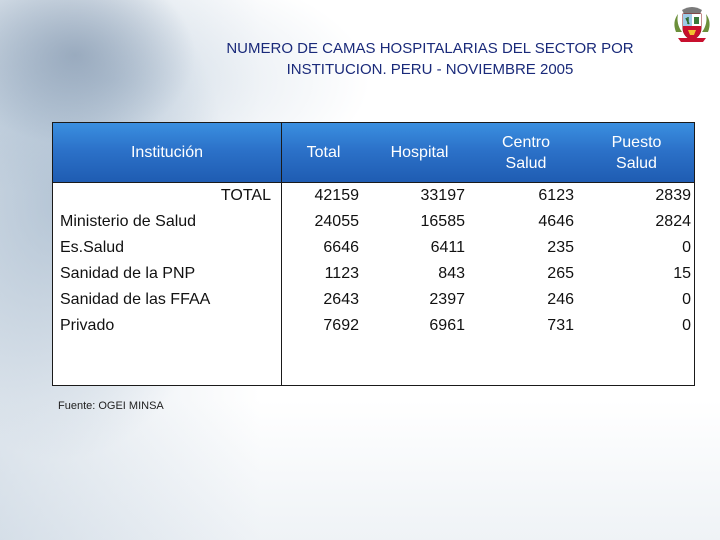 This screenshot has height=540, width=720. I want to click on table-row: TOTAL 42159 33197 6123 2839, so click(373, 196).